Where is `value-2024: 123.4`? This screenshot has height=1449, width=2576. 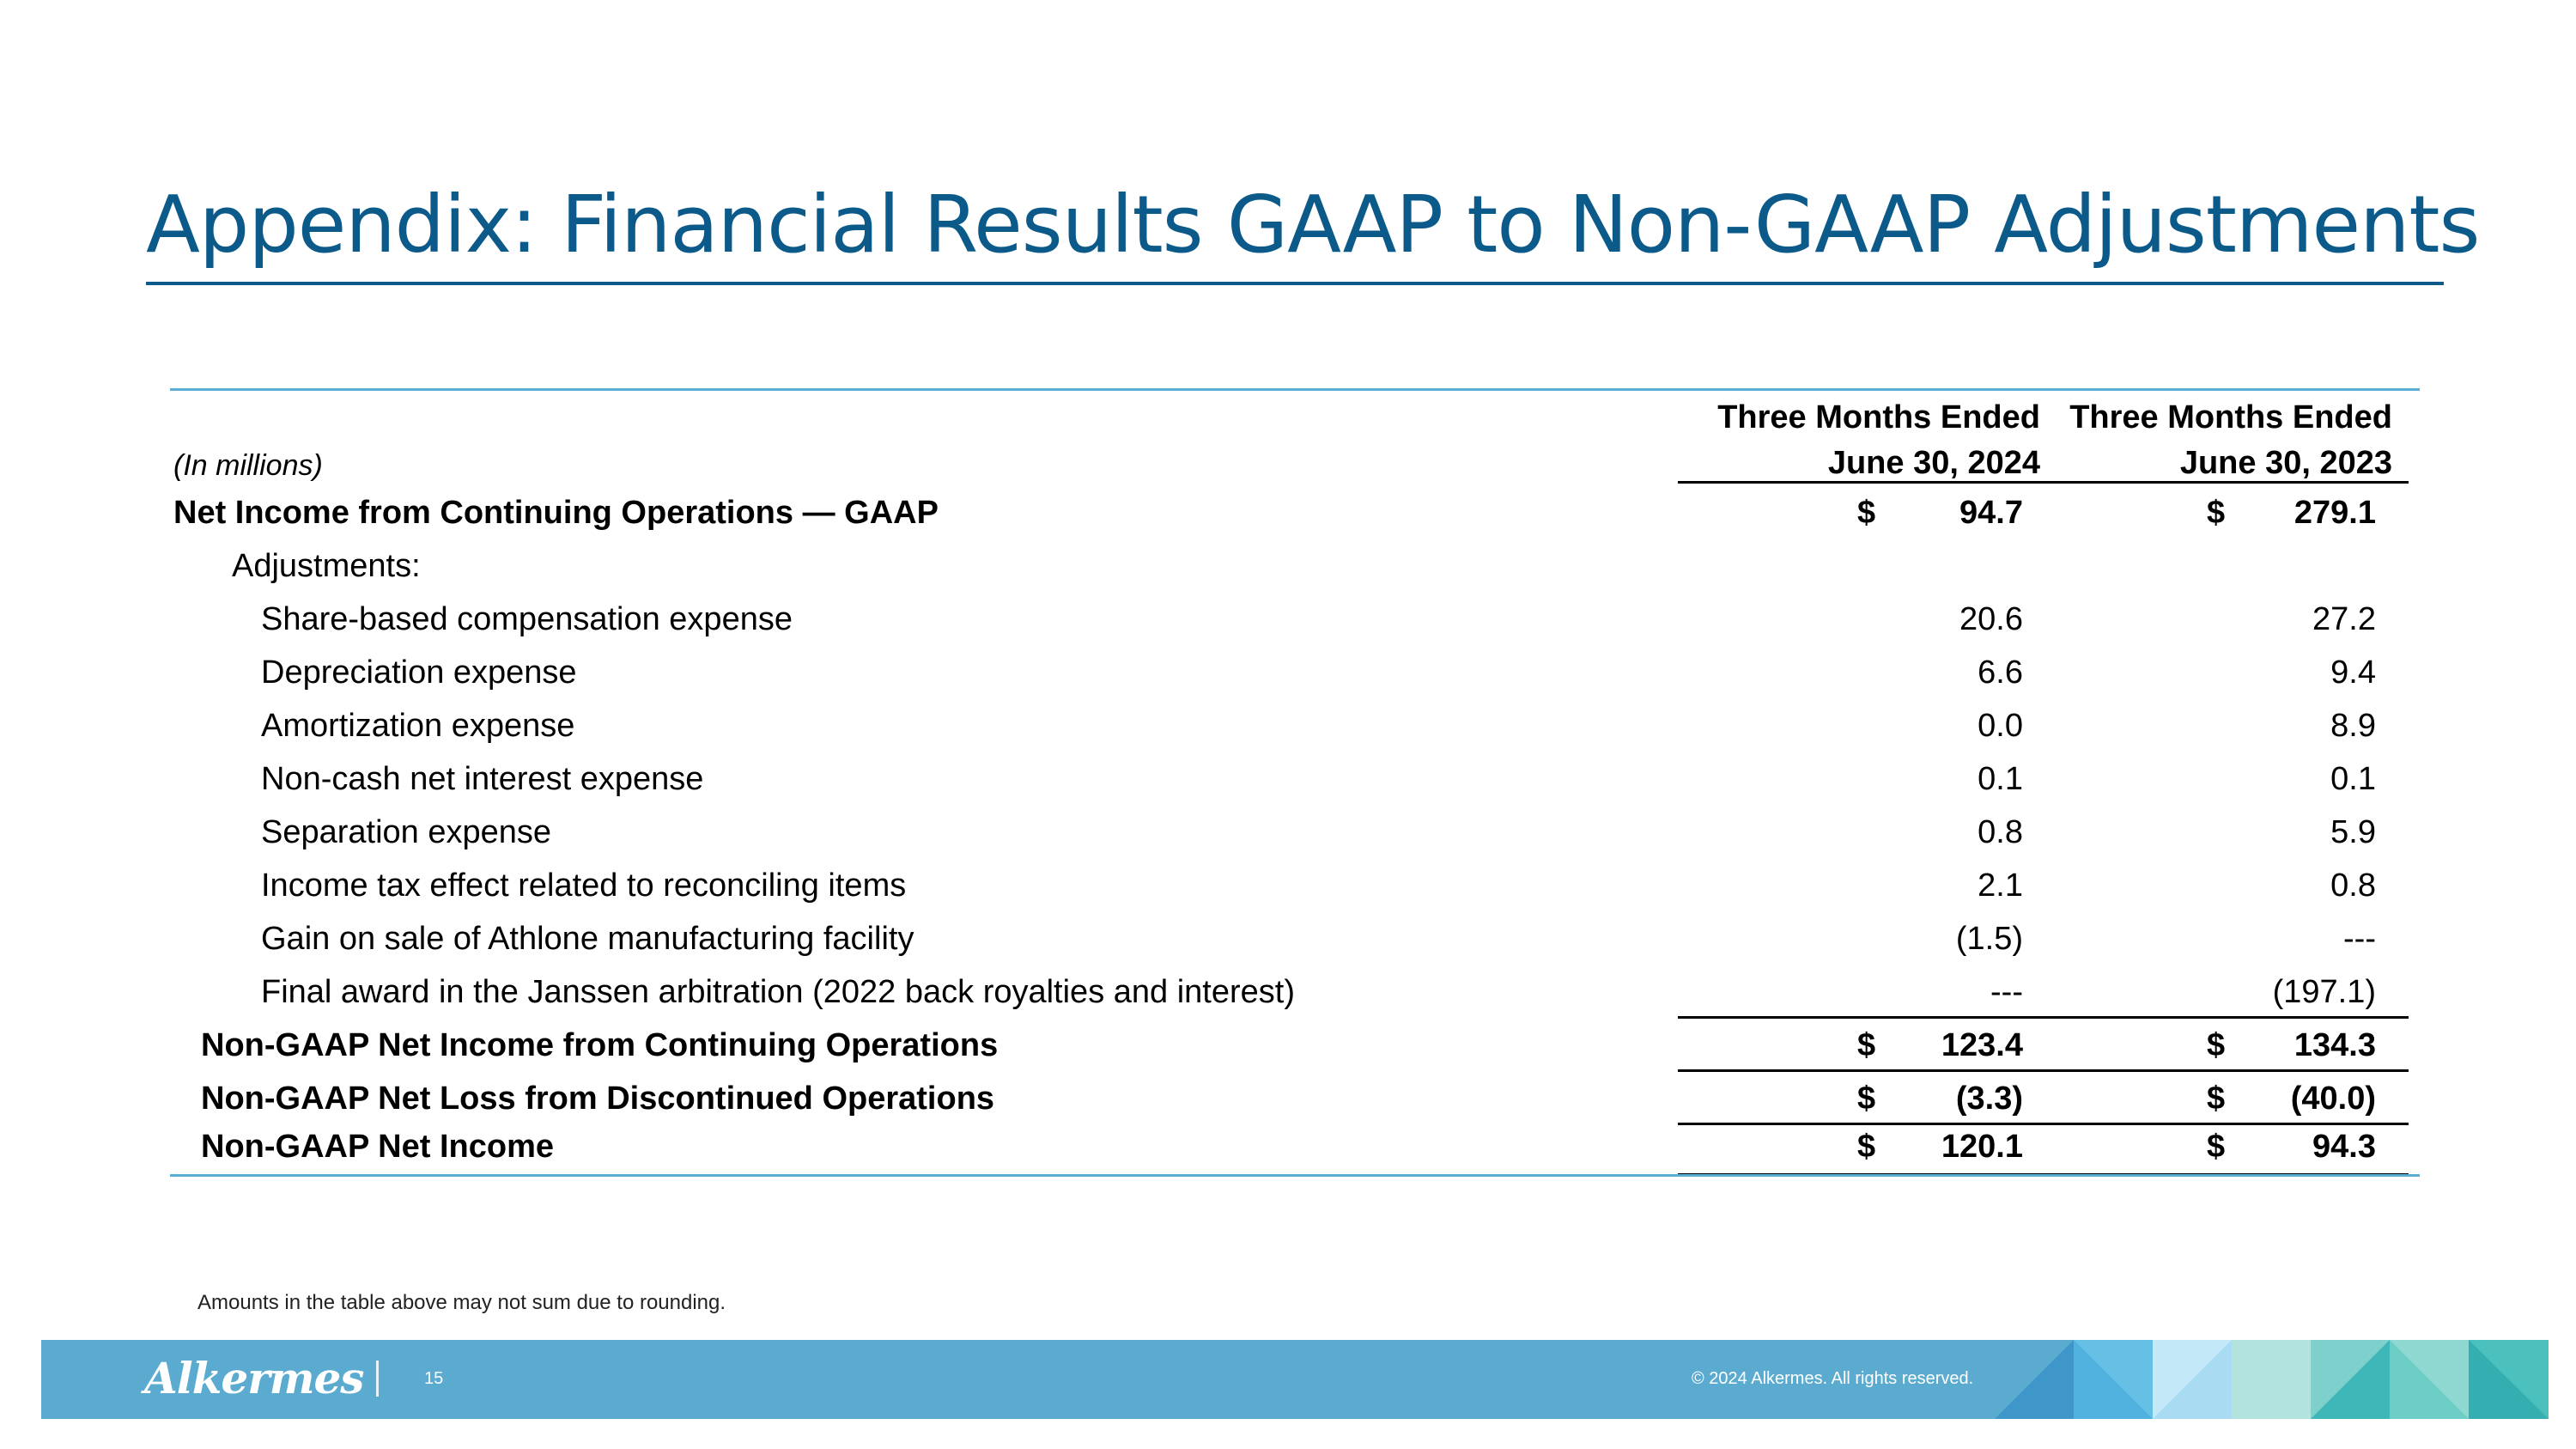 value-2024: 123.4 is located at coordinates (1982, 1045).